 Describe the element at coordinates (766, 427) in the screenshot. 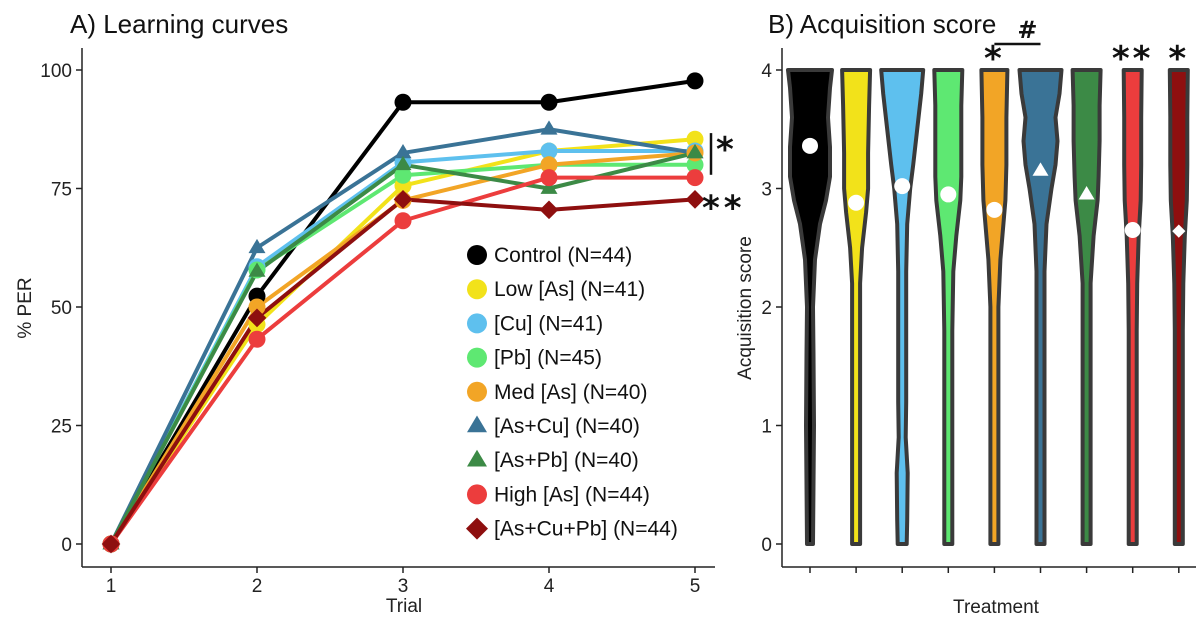

I see `panel-b-y-tick-label: 1` at that location.